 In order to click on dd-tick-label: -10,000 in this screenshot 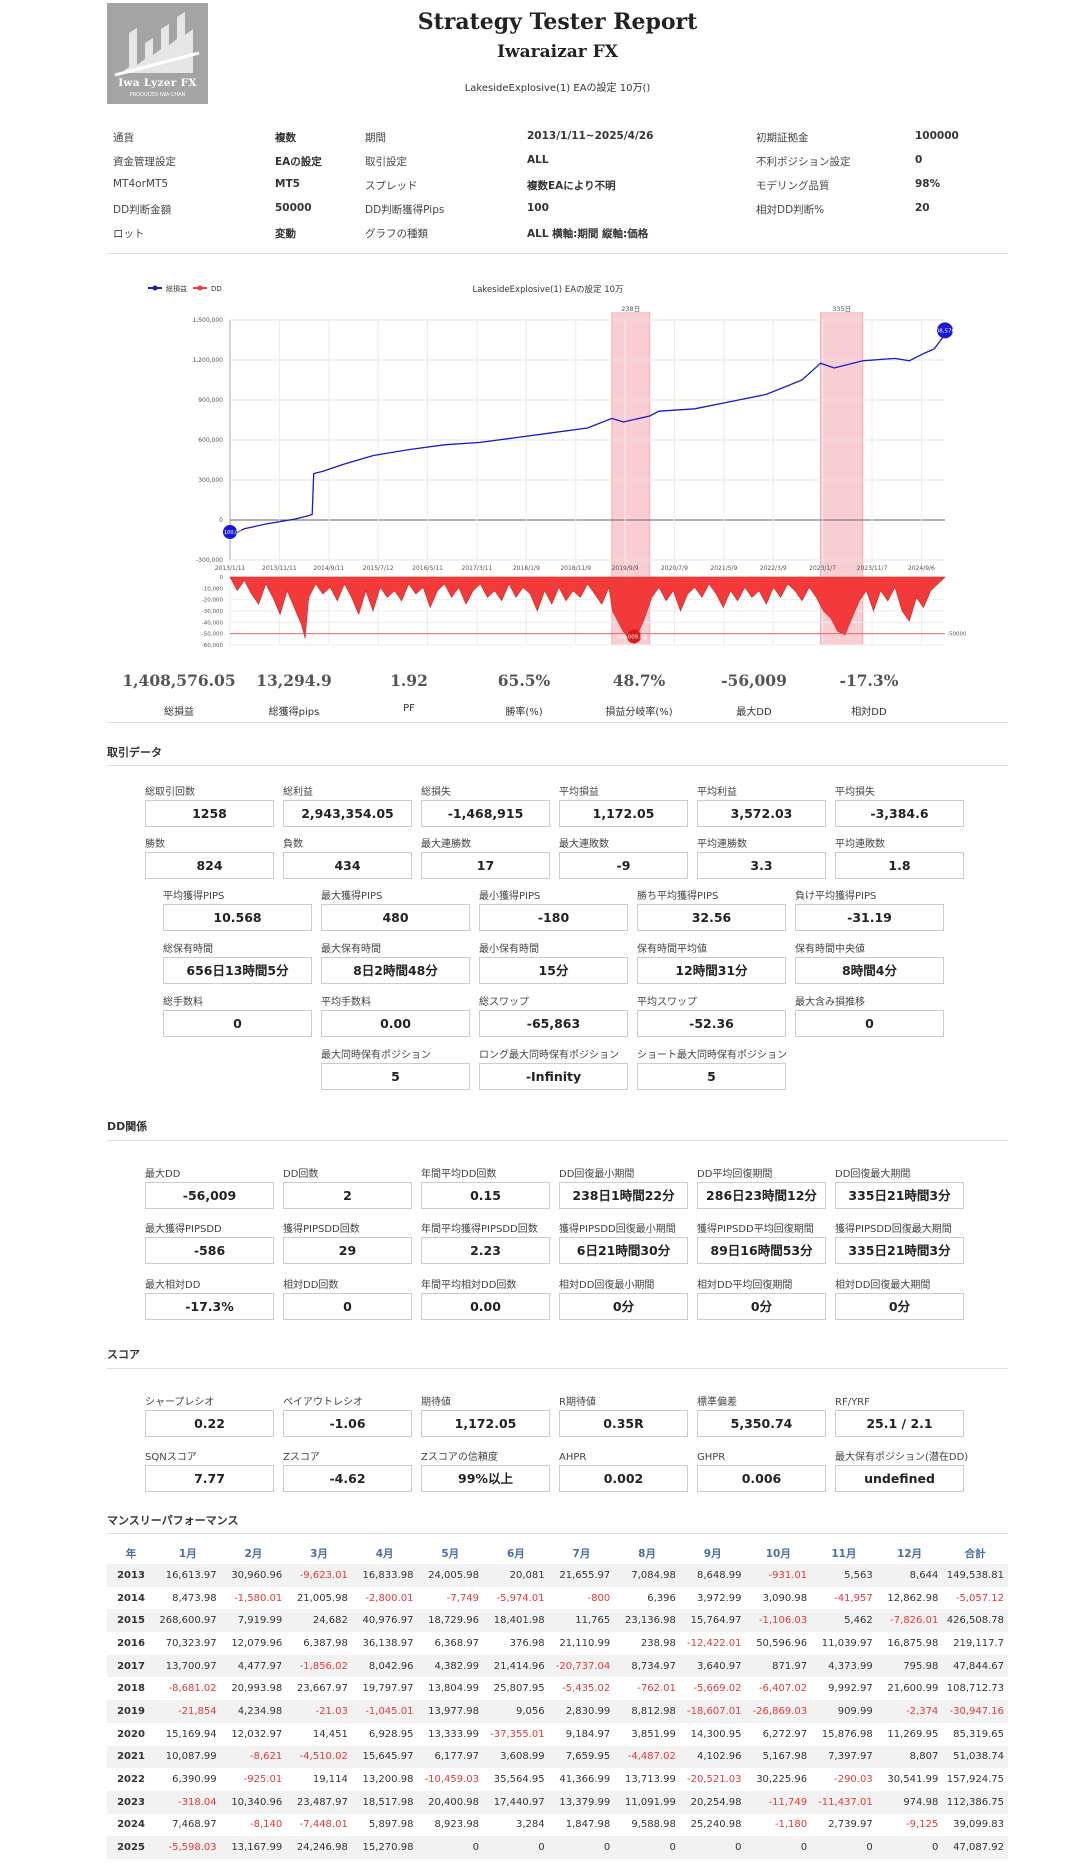, I will do `click(213, 589)`.